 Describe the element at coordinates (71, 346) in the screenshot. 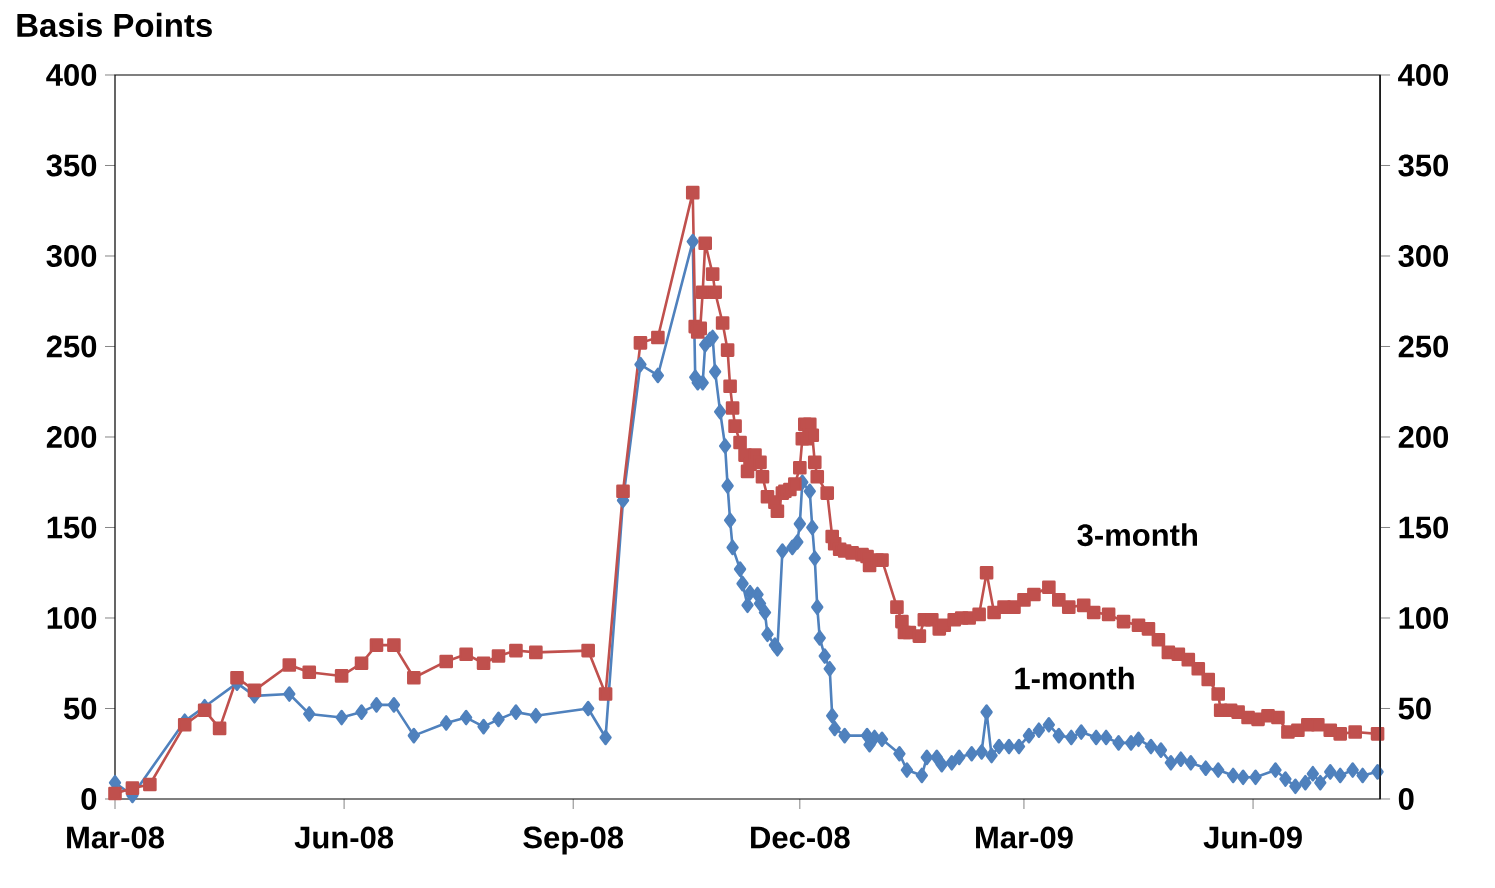

I see `y-tick-label: 250` at that location.